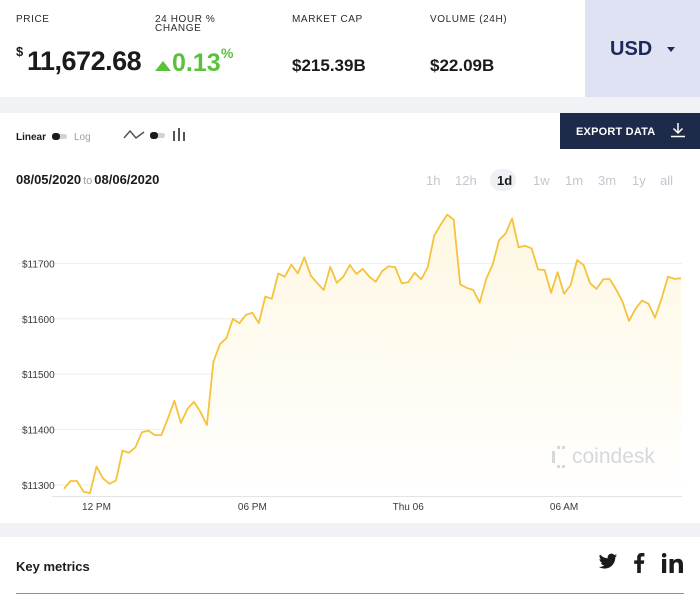  Describe the element at coordinates (179, 135) in the screenshot. I see `candlestick-chart-icon` at that location.